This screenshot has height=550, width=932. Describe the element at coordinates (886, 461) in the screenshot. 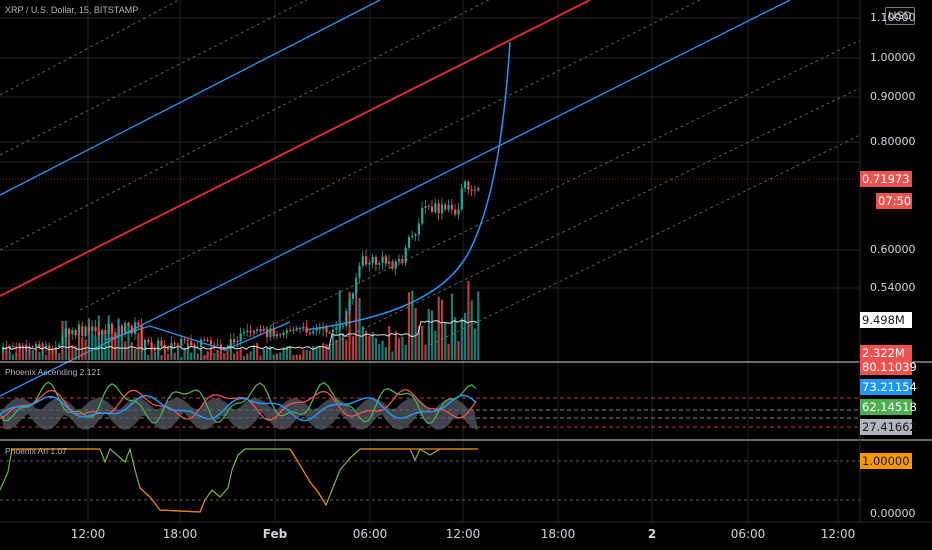

I see `ari-value-badge: 1.00000` at that location.